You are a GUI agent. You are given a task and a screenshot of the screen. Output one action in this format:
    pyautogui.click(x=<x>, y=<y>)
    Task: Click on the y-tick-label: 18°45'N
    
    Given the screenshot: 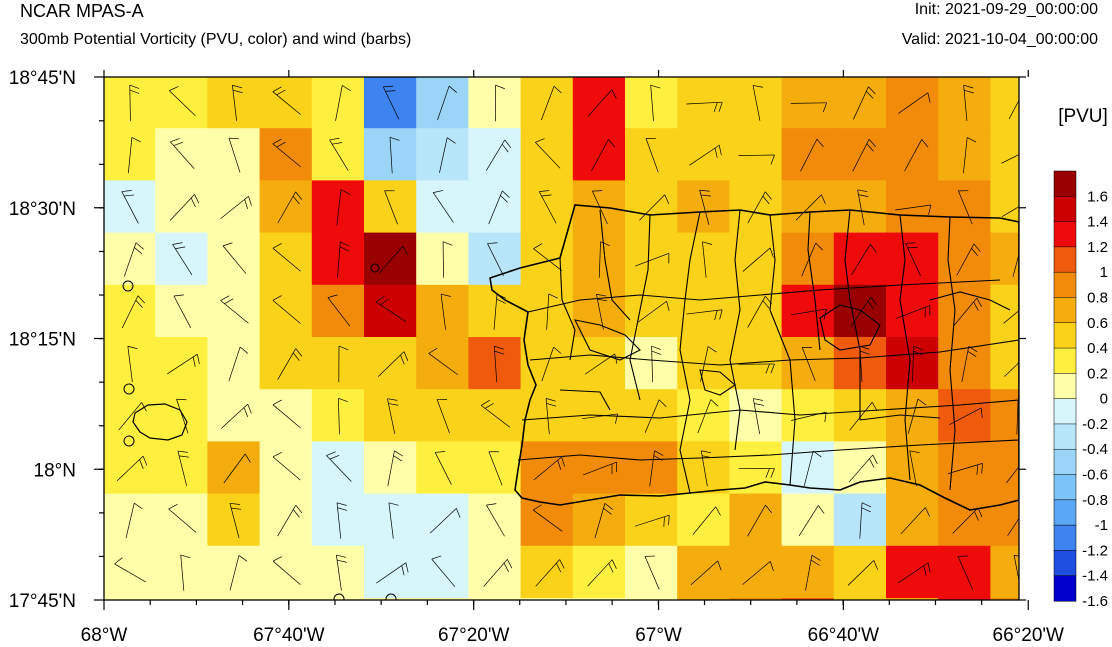 What is the action you would take?
    pyautogui.click(x=42, y=78)
    